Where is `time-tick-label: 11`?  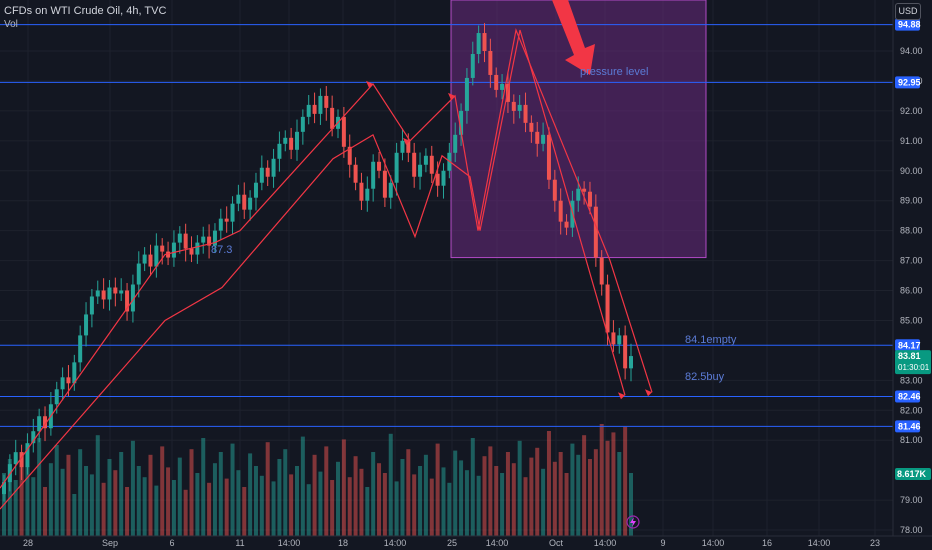
time-tick-label: 11 is located at coordinates (239, 543).